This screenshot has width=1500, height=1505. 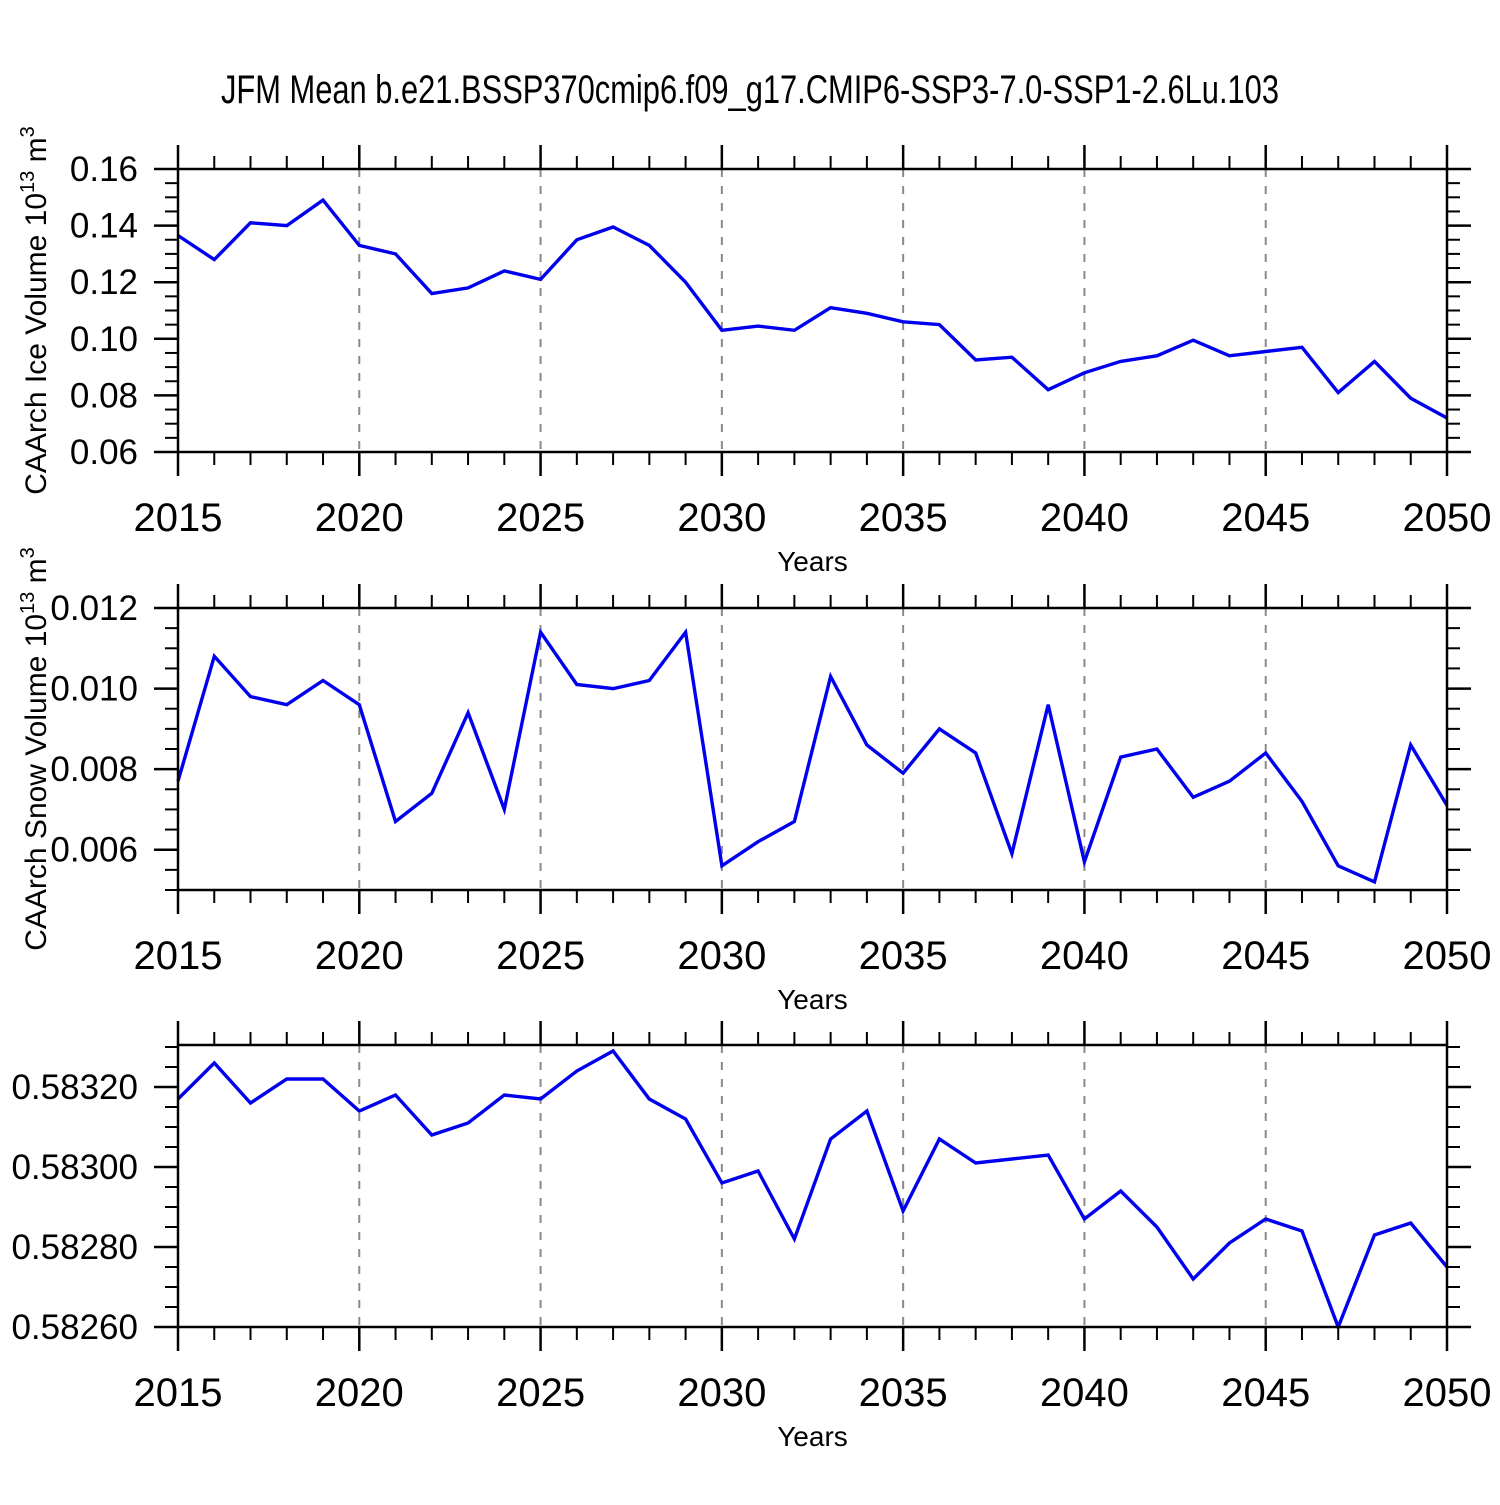 What do you see at coordinates (74, 1087) in the screenshot?
I see `y-tick-label: 0.58320` at bounding box center [74, 1087].